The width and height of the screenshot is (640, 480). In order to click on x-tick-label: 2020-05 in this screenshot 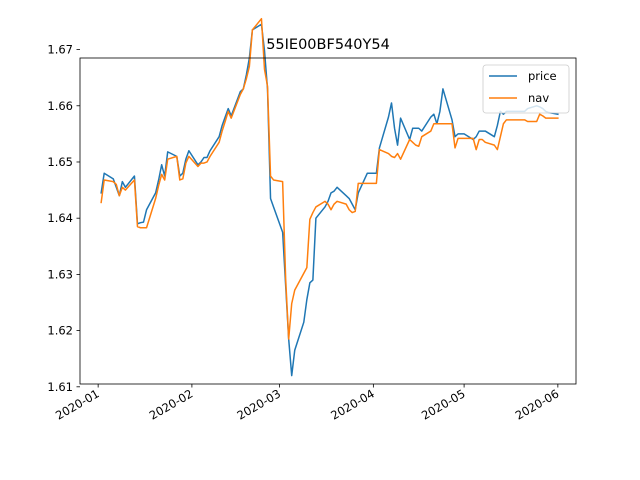, I will do `click(443, 404)`.